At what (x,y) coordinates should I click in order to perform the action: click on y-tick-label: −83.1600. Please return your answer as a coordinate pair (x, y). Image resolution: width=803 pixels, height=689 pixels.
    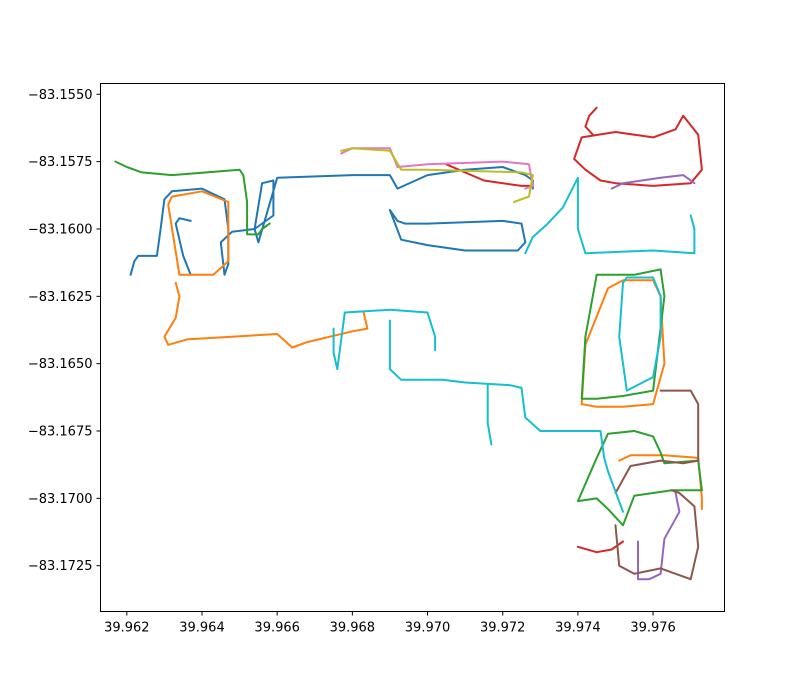
    Looking at the image, I should click on (60, 229).